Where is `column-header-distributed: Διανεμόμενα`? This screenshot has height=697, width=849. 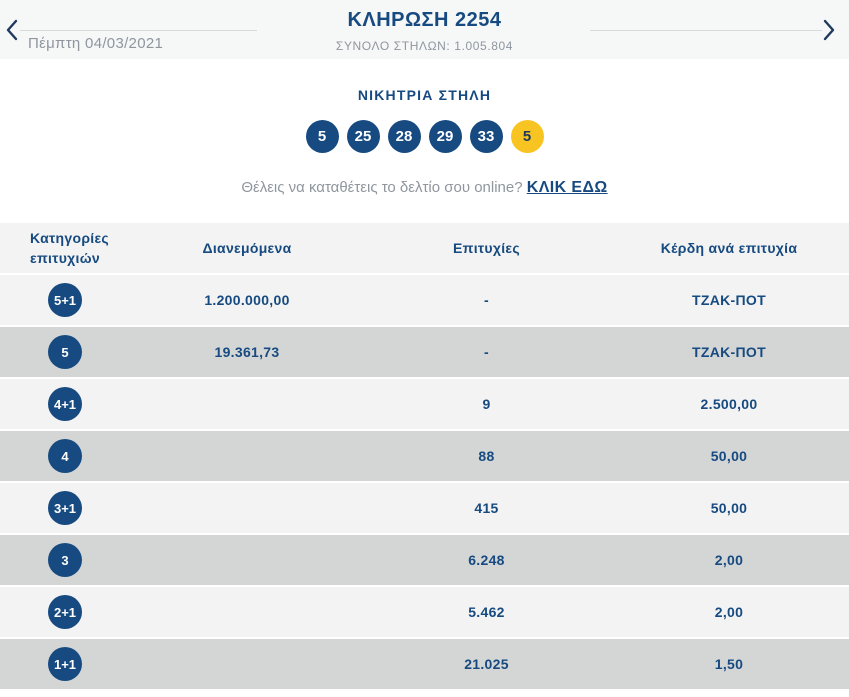 column-header-distributed: Διανεμόμενα is located at coordinates (247, 247).